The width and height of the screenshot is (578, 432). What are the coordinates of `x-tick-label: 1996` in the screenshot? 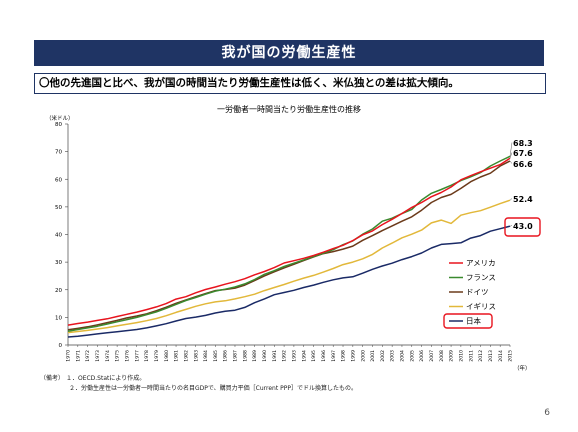 It's located at (324, 356).